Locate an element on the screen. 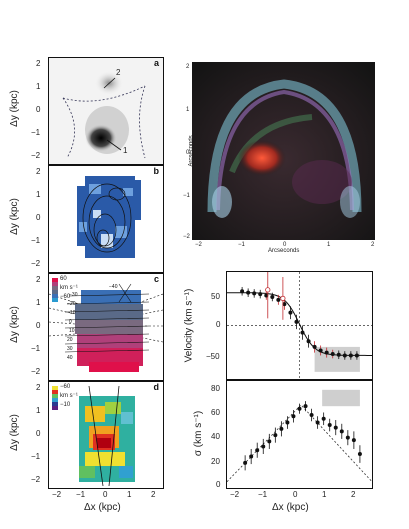  colorbar-c is located at coordinates (55, 290).